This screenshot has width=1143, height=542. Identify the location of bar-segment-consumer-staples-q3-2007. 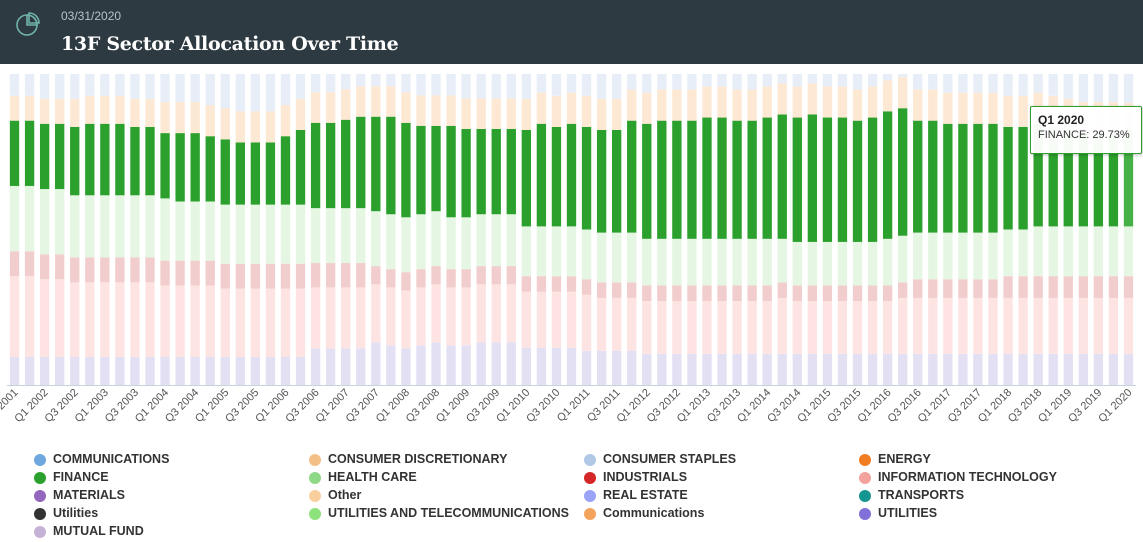
(376, 80).